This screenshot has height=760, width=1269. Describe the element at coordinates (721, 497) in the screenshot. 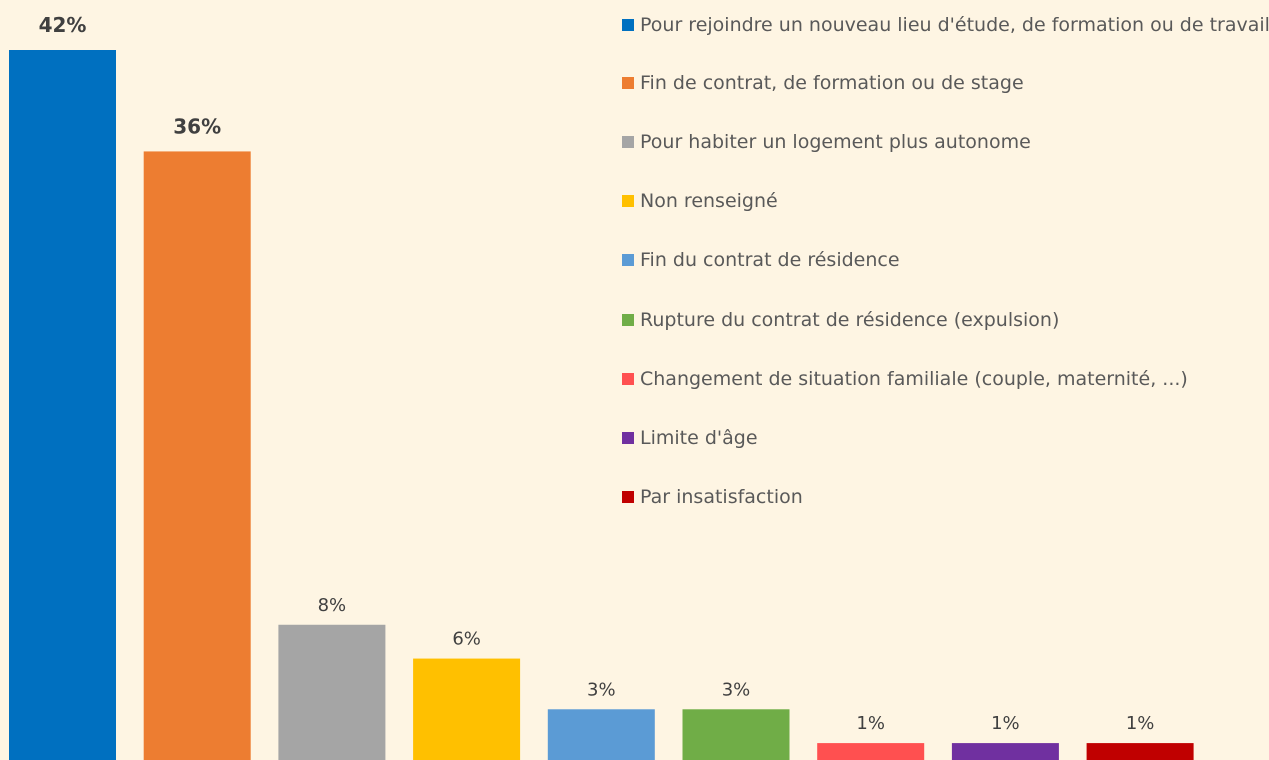

I see `legend-label: Par insatisfaction` at that location.